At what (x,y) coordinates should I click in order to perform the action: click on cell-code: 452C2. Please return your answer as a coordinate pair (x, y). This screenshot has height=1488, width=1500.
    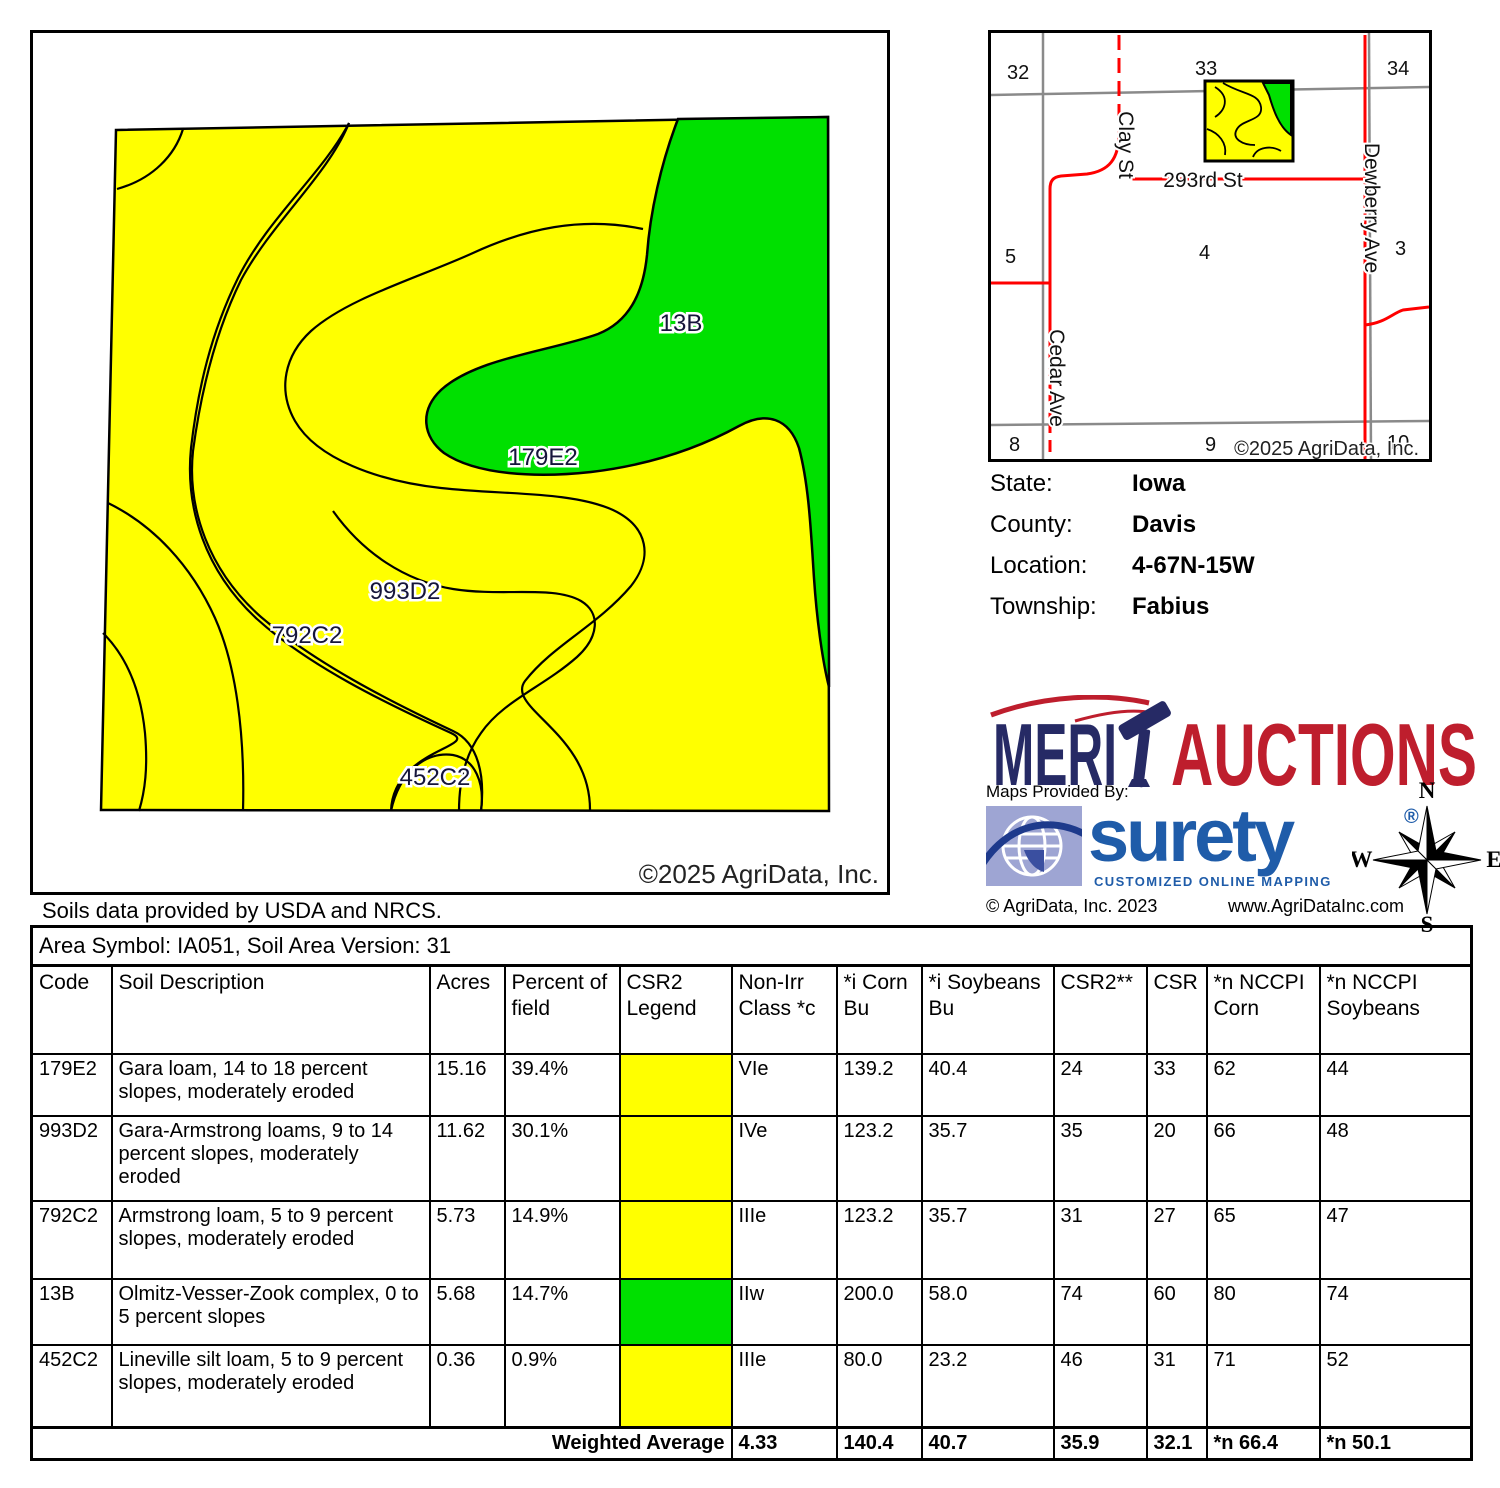
    Looking at the image, I should click on (71, 1386).